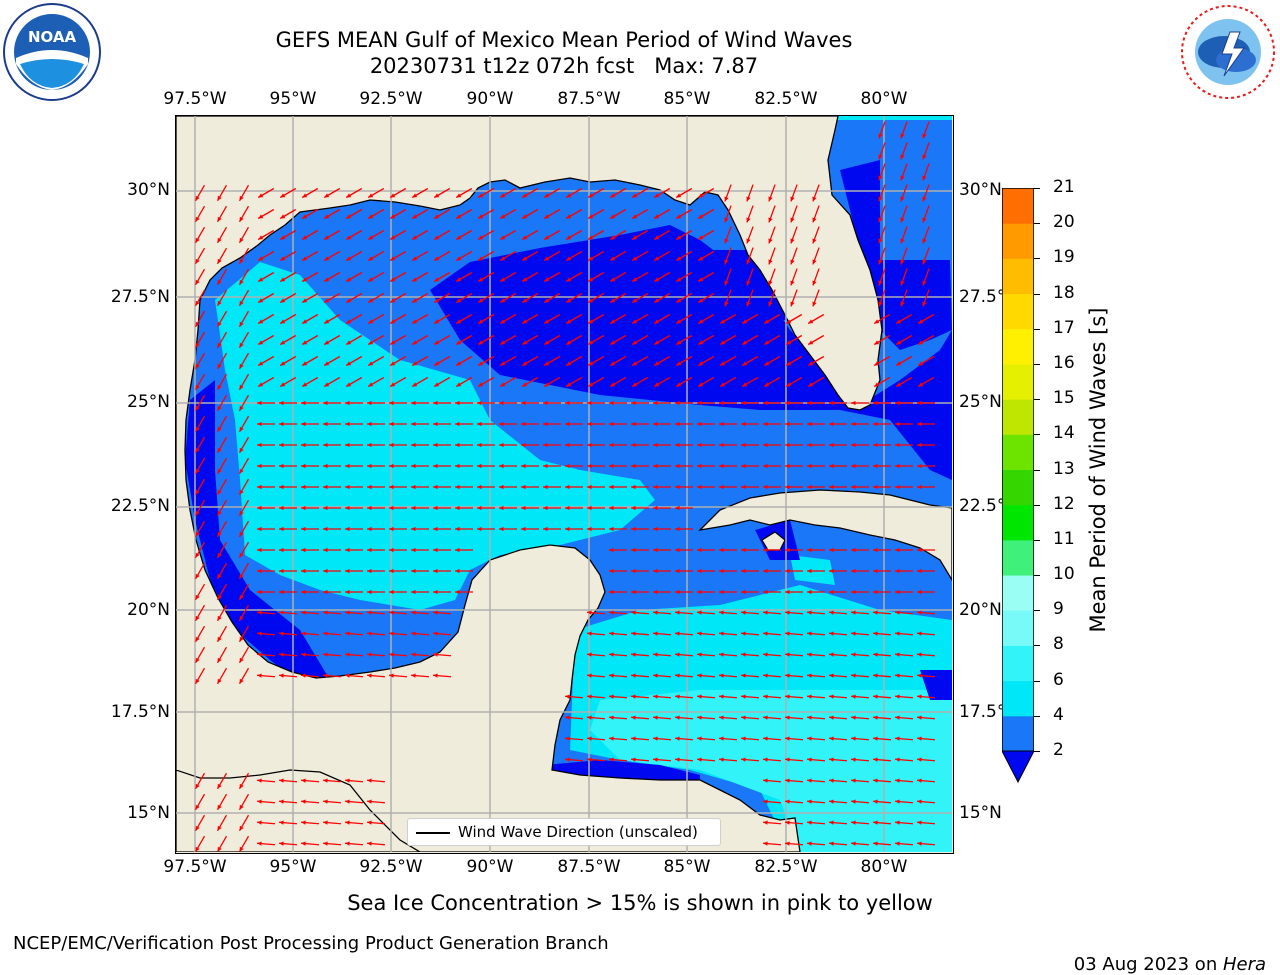  I want to click on colorbar, so click(1018, 485).